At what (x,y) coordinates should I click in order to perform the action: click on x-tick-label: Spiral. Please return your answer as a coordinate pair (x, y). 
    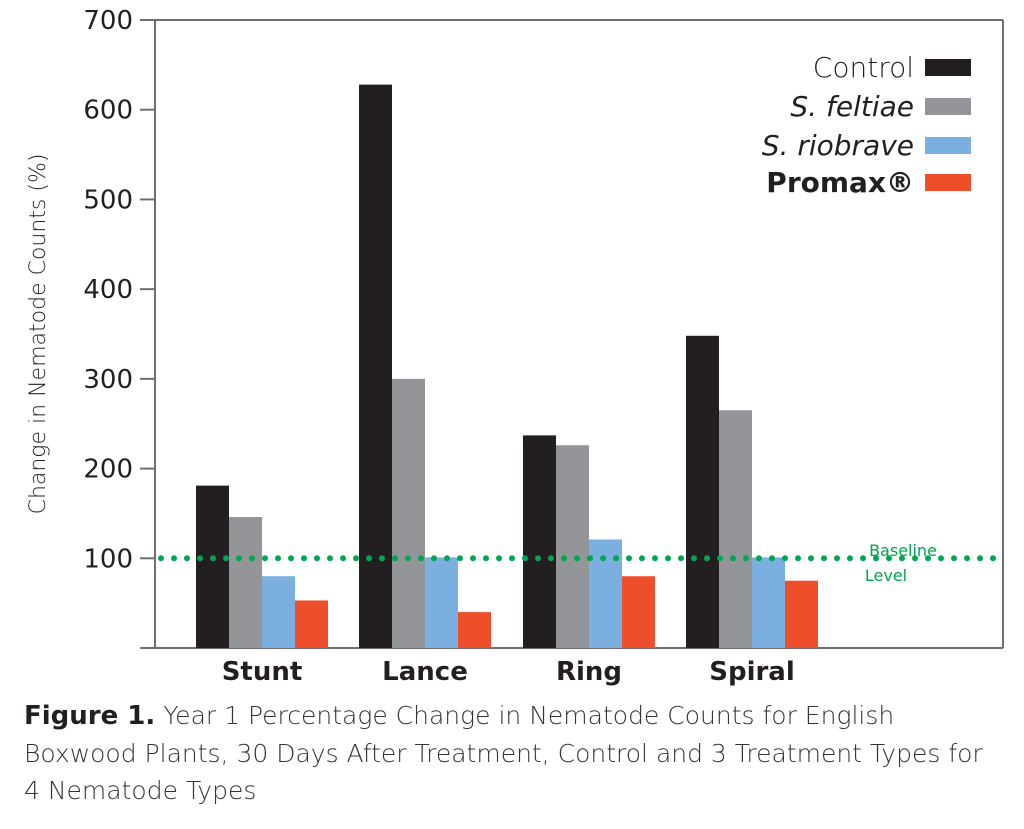
    Looking at the image, I should click on (752, 672).